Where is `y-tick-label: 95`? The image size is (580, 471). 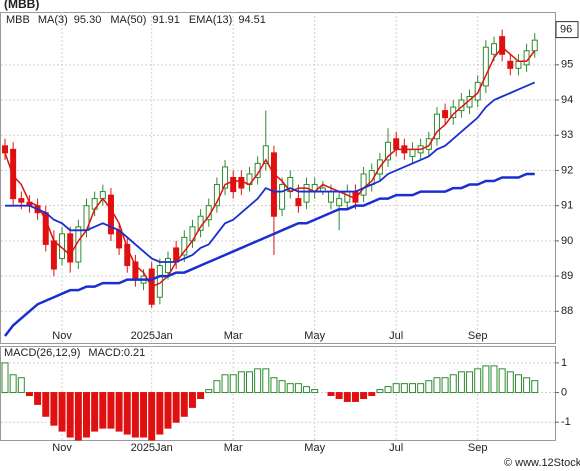
y-tick-label: 95 is located at coordinates (567, 65).